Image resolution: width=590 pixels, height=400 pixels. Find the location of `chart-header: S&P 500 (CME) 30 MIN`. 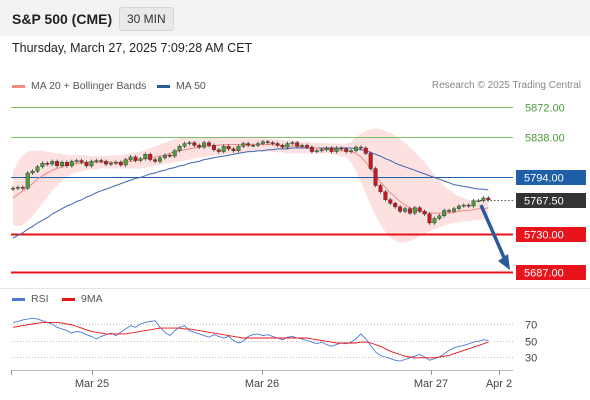

chart-header: S&P 500 (CME) 30 MIN is located at coordinates (295, 18).